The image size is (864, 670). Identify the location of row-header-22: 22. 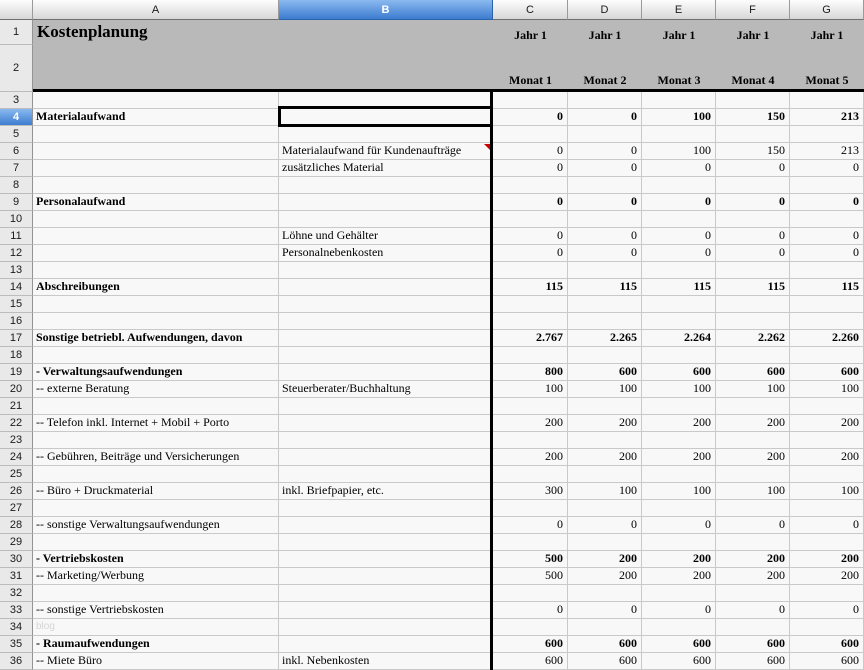
(16, 423).